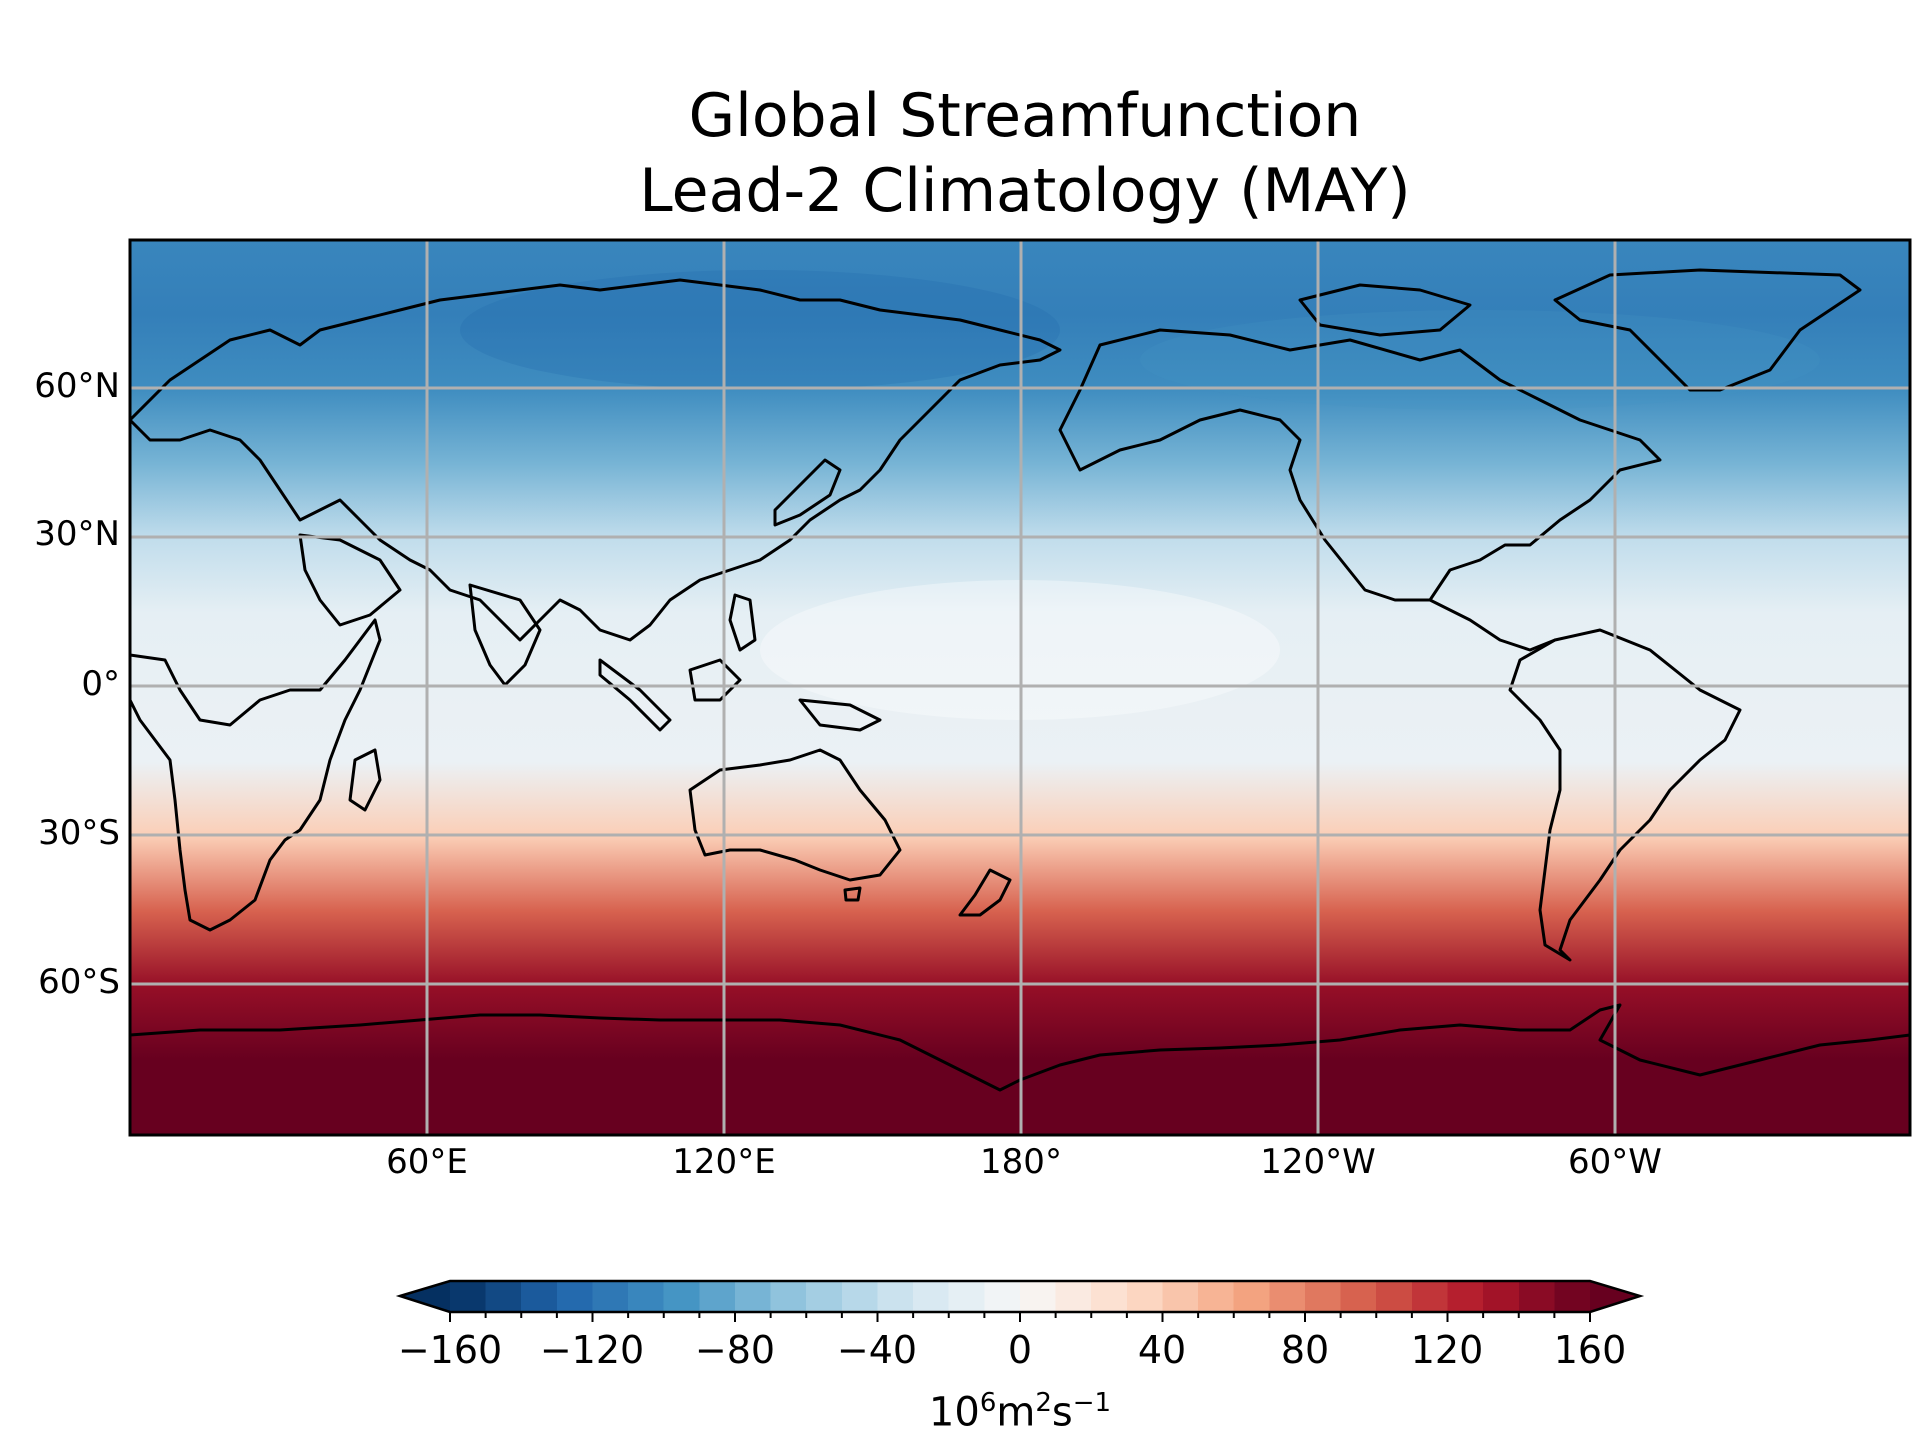 This screenshot has width=1920, height=1440. What do you see at coordinates (350, 580) in the screenshot?
I see `coastline-arabia` at bounding box center [350, 580].